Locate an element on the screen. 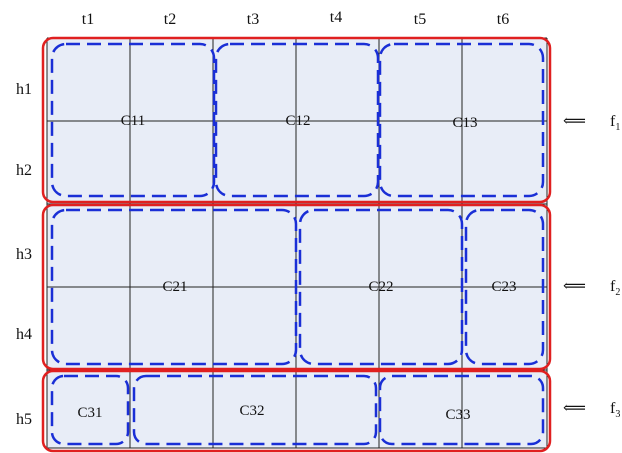 This screenshot has width=622, height=453. column-header-t6: t6 is located at coordinates (503, 19).